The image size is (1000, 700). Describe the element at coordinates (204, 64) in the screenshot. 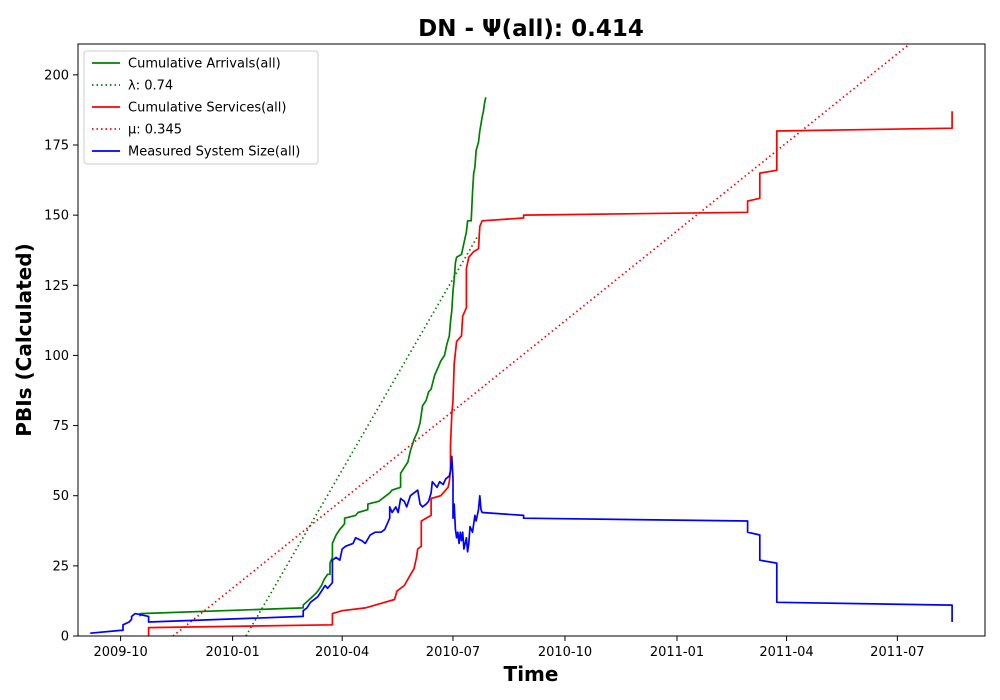

I see `legend-label-1: Cumulative Arrivals(all)` at that location.